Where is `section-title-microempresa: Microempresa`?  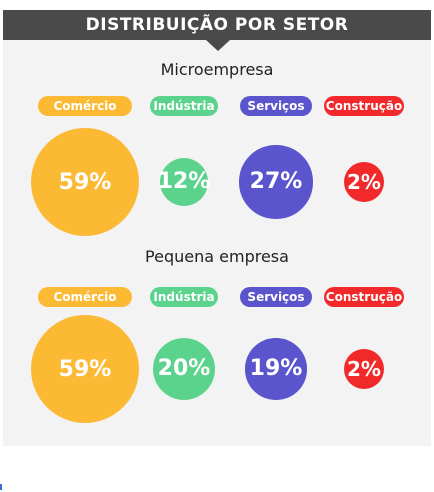
section-title-microempresa: Microempresa is located at coordinates (217, 69).